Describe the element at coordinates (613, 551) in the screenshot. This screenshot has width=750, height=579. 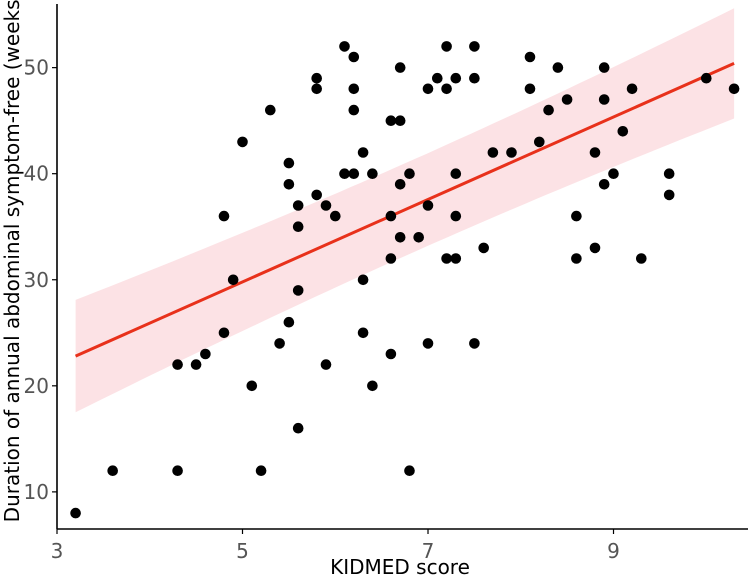
I see `x-tick-label: 9` at that location.